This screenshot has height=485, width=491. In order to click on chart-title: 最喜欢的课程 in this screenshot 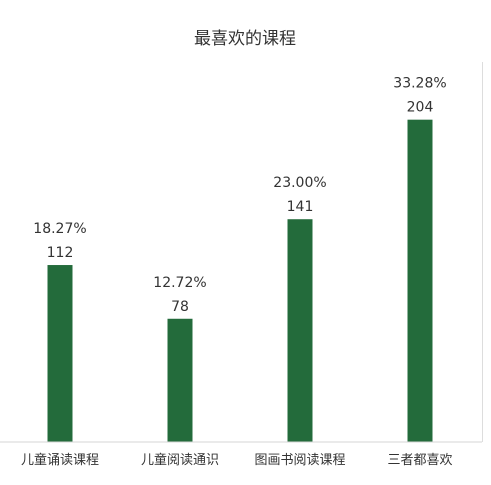, I will do `click(245, 39)`.